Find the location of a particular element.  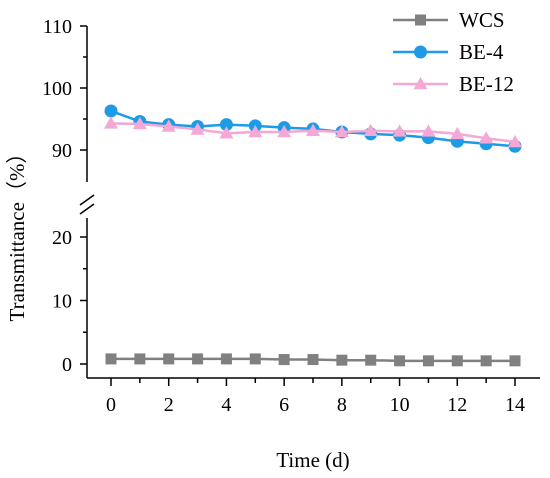

legend: WCS BE-4 BE-12 is located at coordinates (453, 52).